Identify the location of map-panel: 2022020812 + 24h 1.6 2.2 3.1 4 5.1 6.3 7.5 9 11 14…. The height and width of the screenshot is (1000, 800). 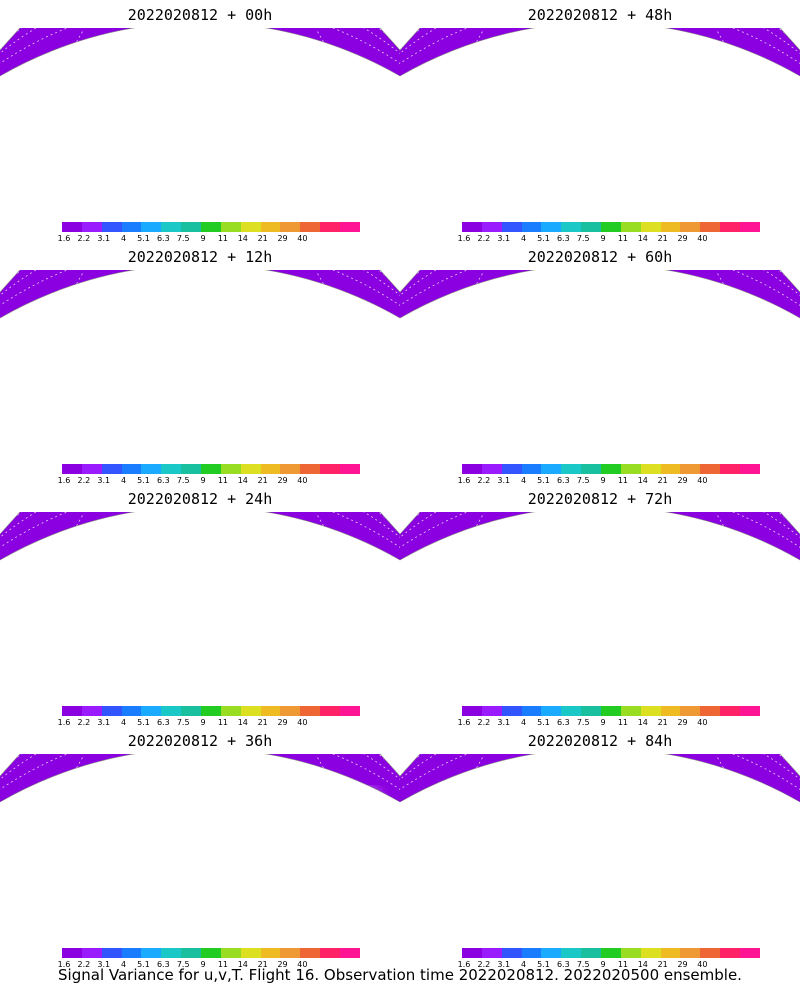
(200, 605).